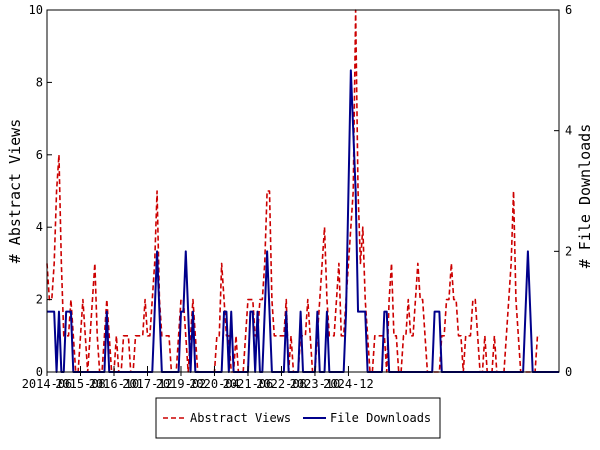 The width and height of the screenshot is (600, 450). What do you see at coordinates (147, 384) in the screenshot?
I see `x-tick-label: 2017-12` at bounding box center [147, 384].